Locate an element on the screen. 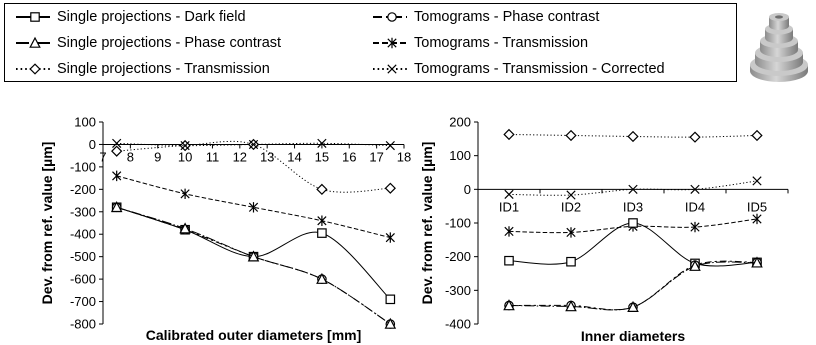 The height and width of the screenshot is (345, 816). legend-swatch-sp-pc is located at coordinates (33, 42).